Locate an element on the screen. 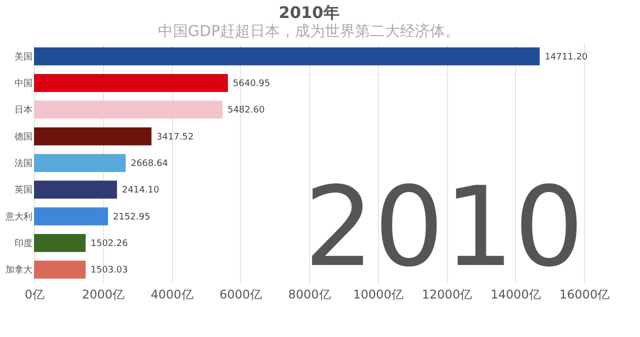  data-label: 2152.95 is located at coordinates (131, 217).